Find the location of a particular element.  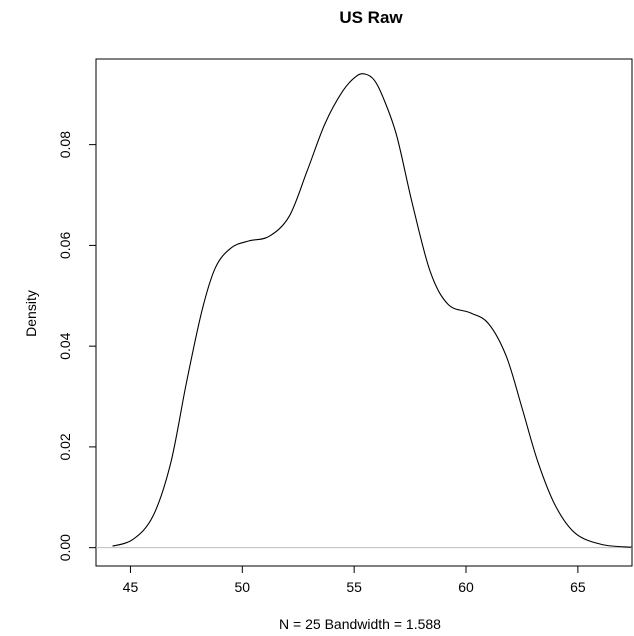

x-axis: 45 50 55 60 65 is located at coordinates (354, 580).